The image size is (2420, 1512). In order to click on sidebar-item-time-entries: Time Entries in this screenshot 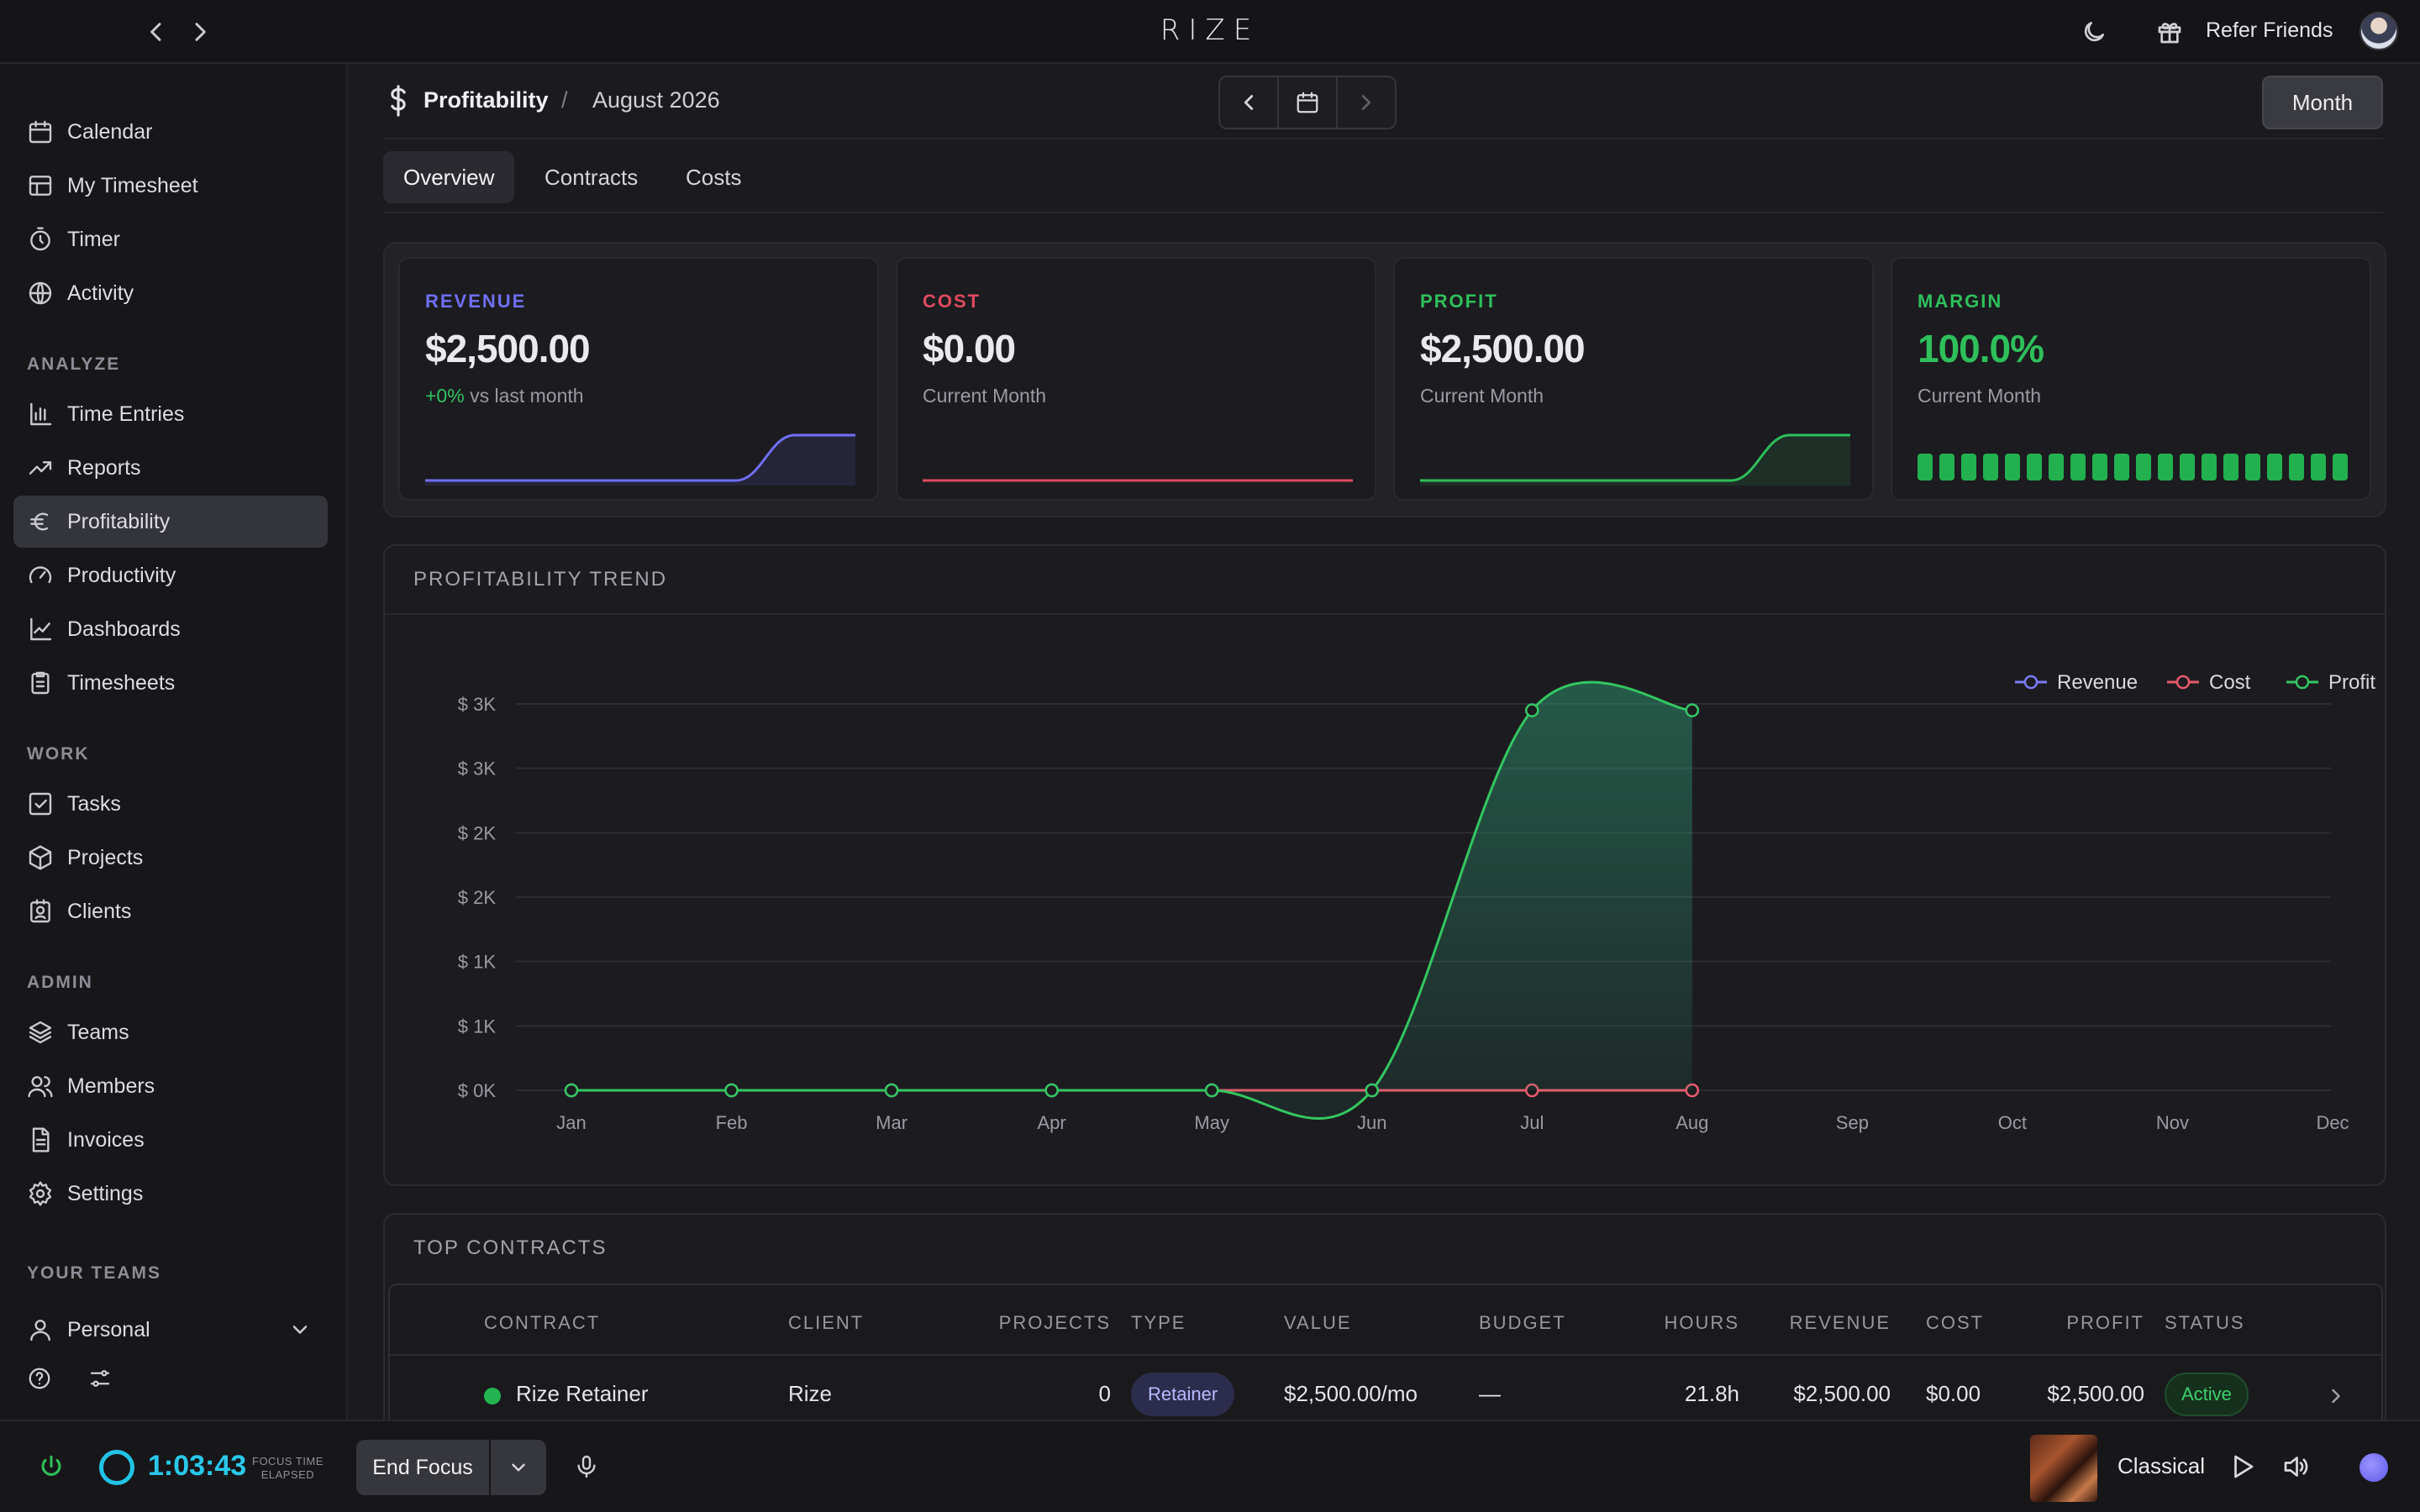, I will do `click(170, 414)`.